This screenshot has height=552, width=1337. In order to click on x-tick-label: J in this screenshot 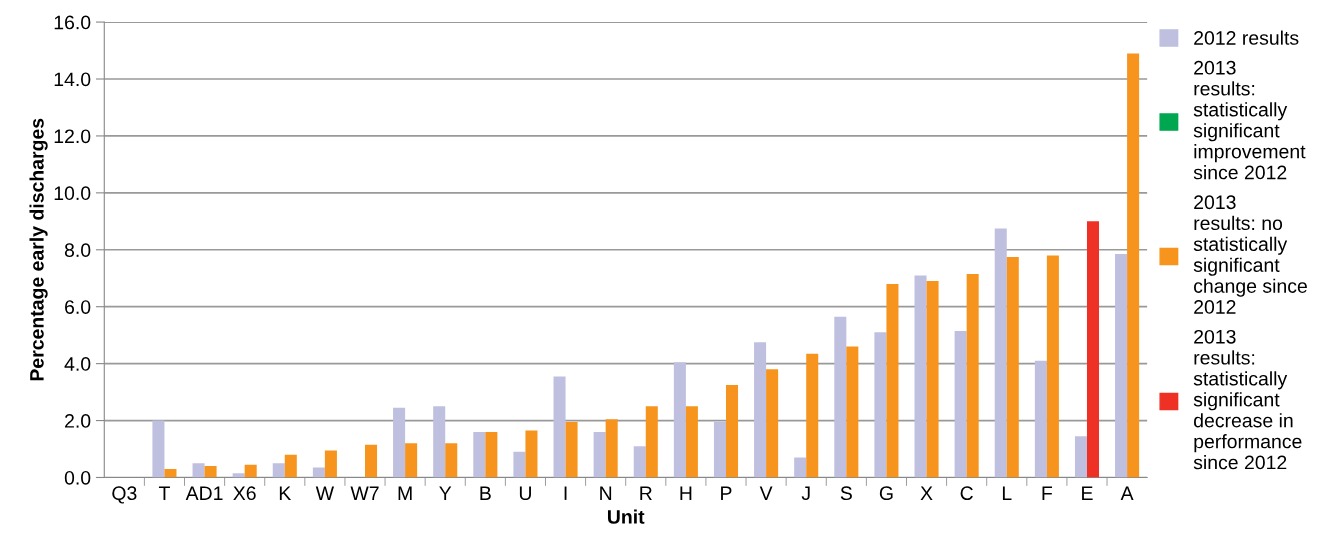, I will do `click(805, 493)`.